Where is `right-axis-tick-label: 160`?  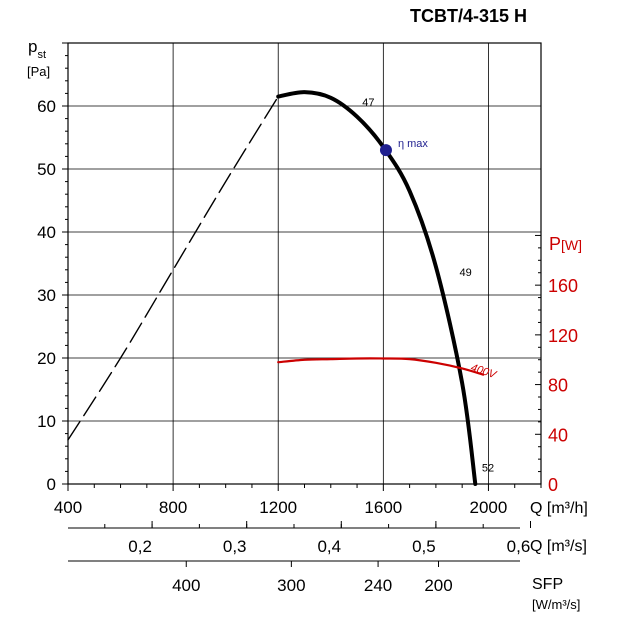 right-axis-tick-label: 160 is located at coordinates (563, 286).